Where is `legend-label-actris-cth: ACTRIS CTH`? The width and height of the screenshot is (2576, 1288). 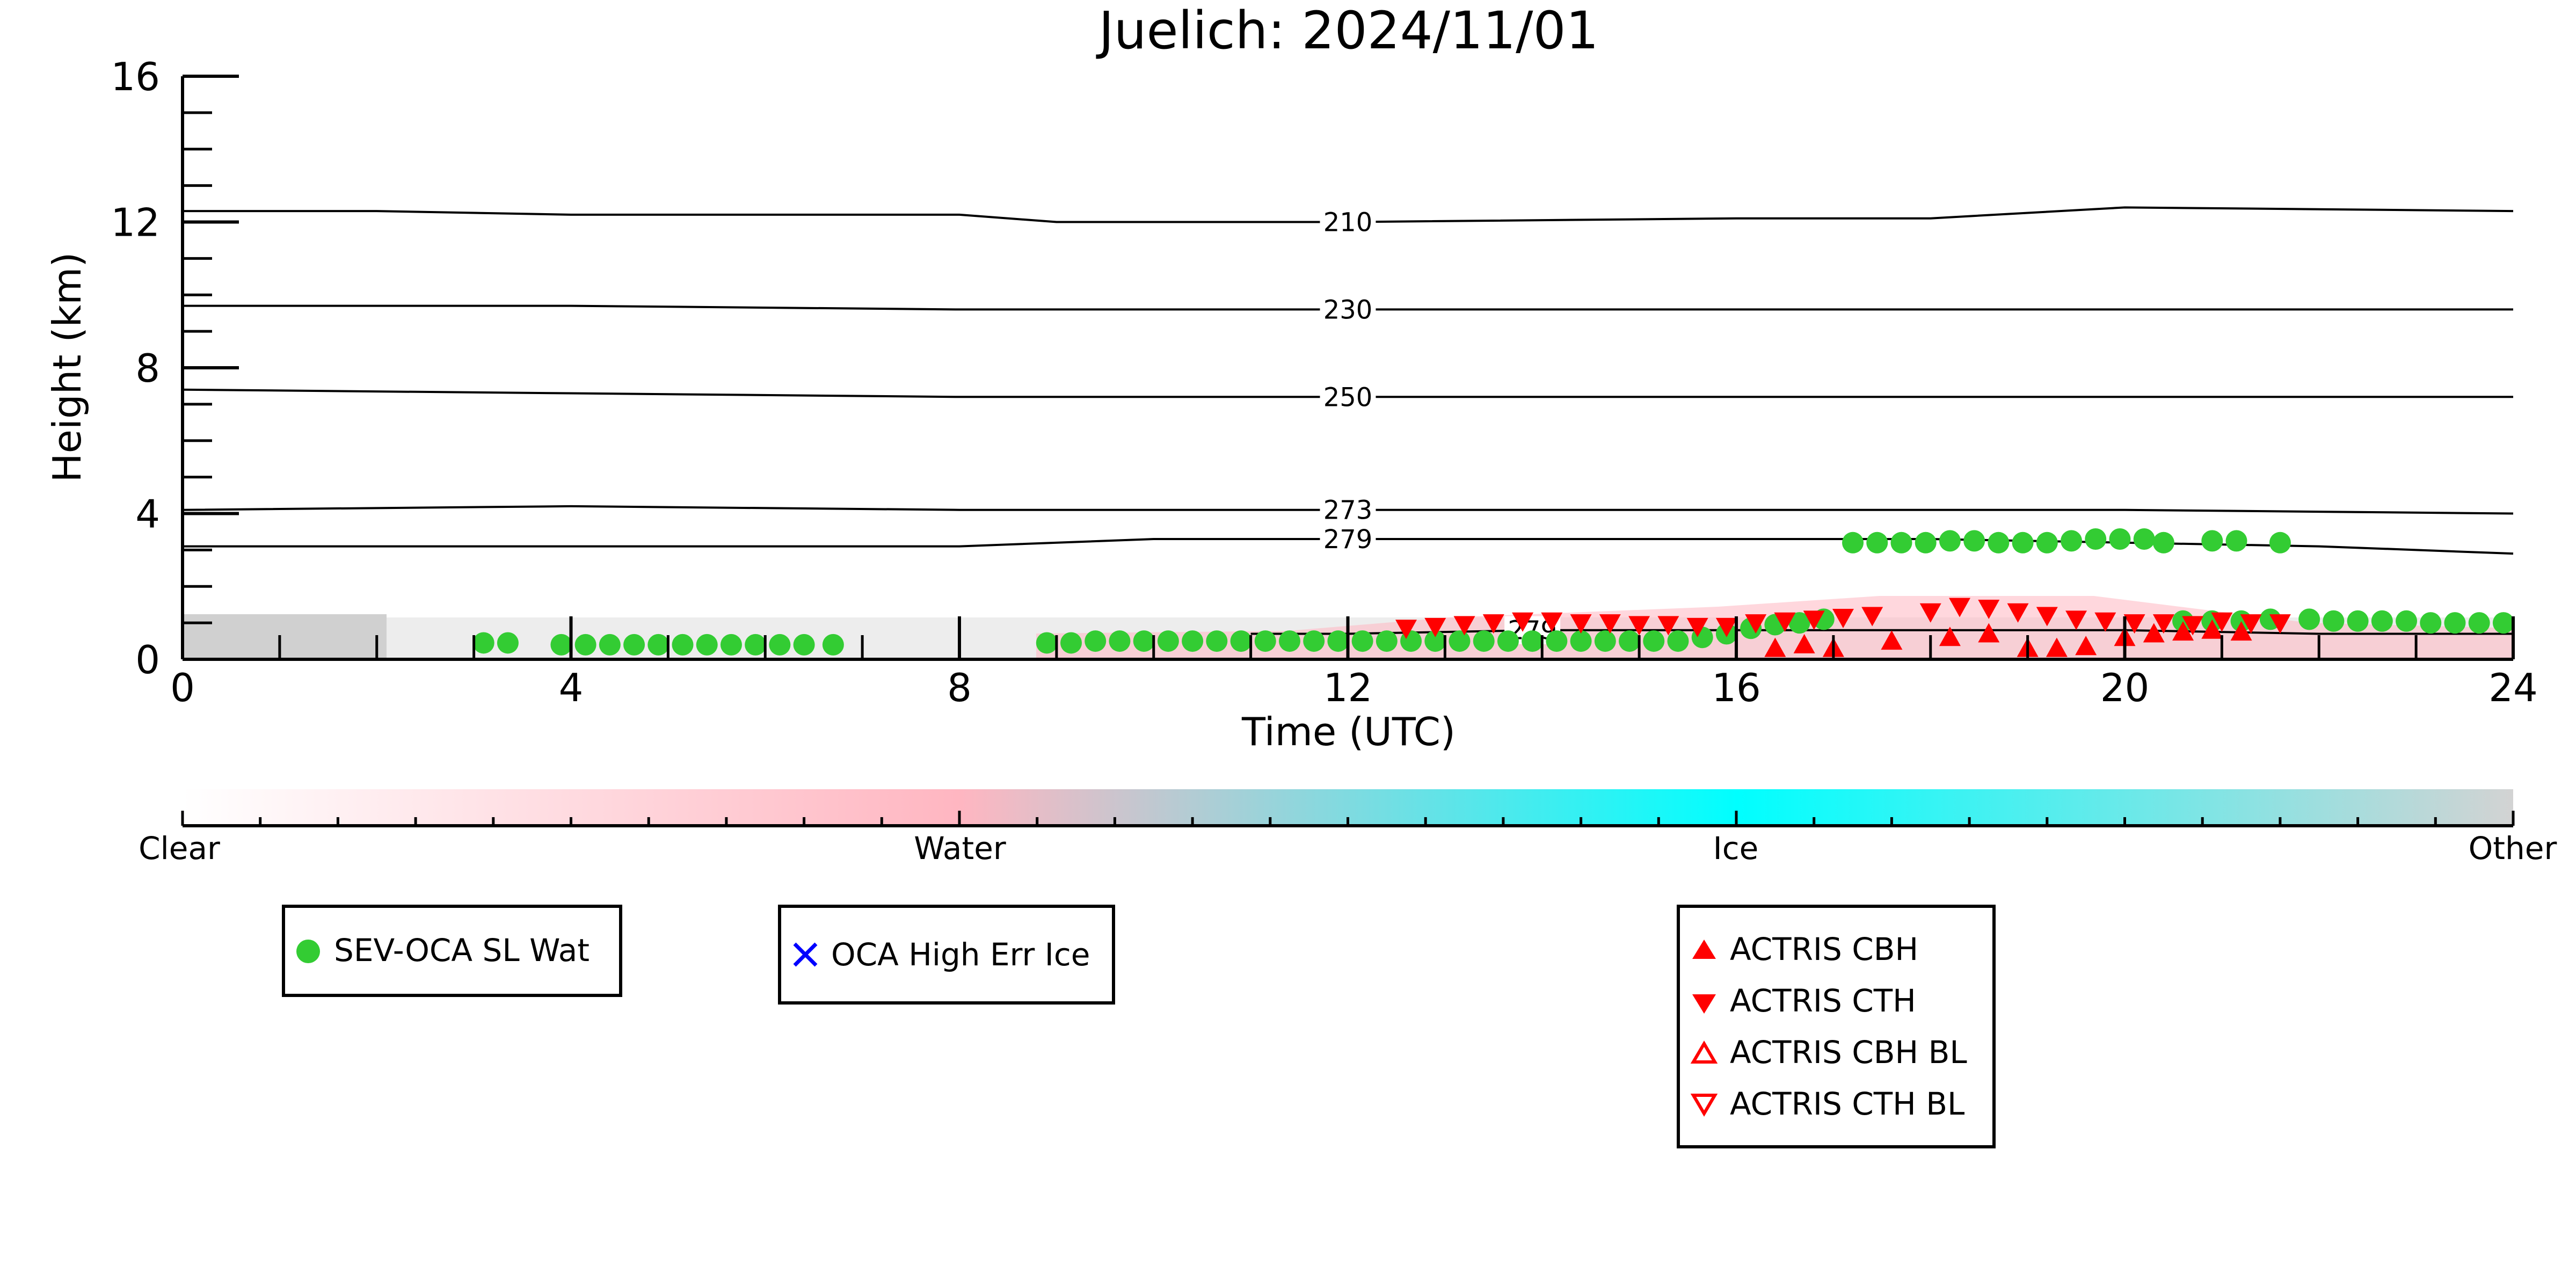 legend-label-actris-cth: ACTRIS CTH is located at coordinates (1823, 1001).